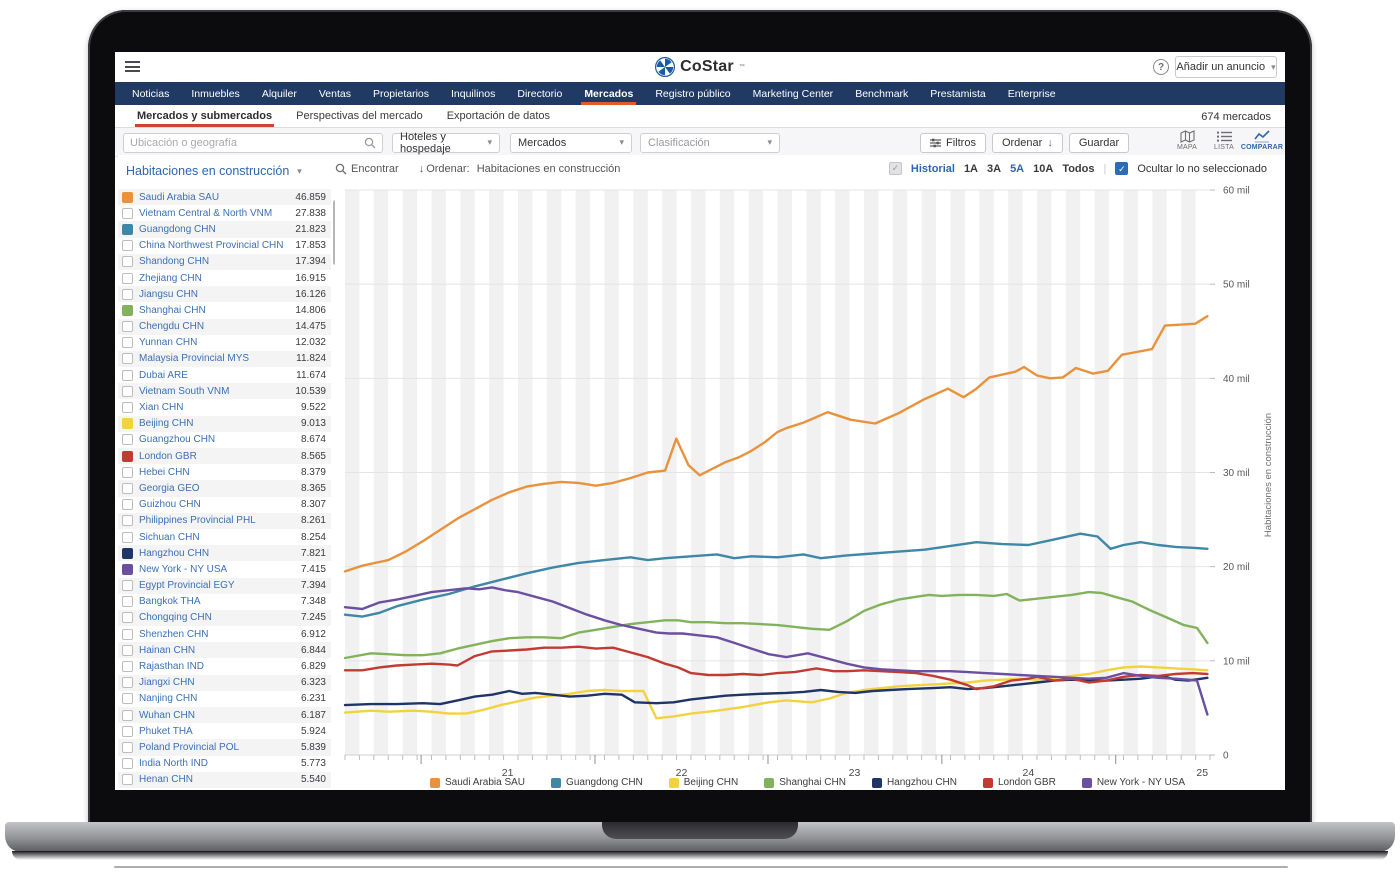  I want to click on list-item: China Northwest Provincial CHN 17.853, so click(224, 246).